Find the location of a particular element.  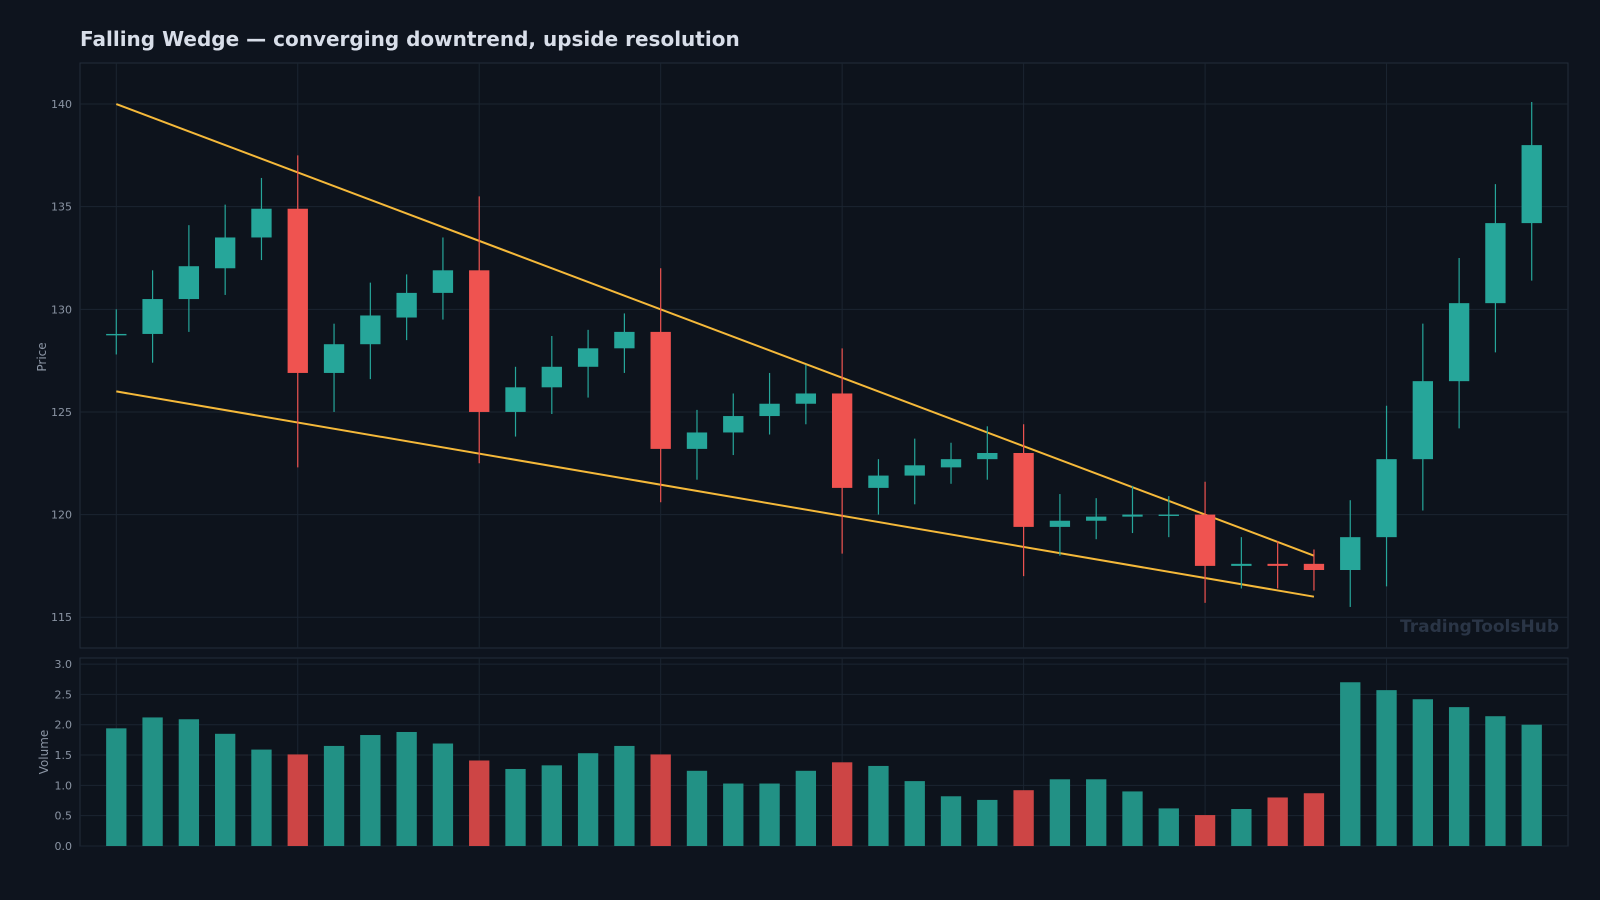

volume-tick-label: 0.0 is located at coordinates (64, 846).